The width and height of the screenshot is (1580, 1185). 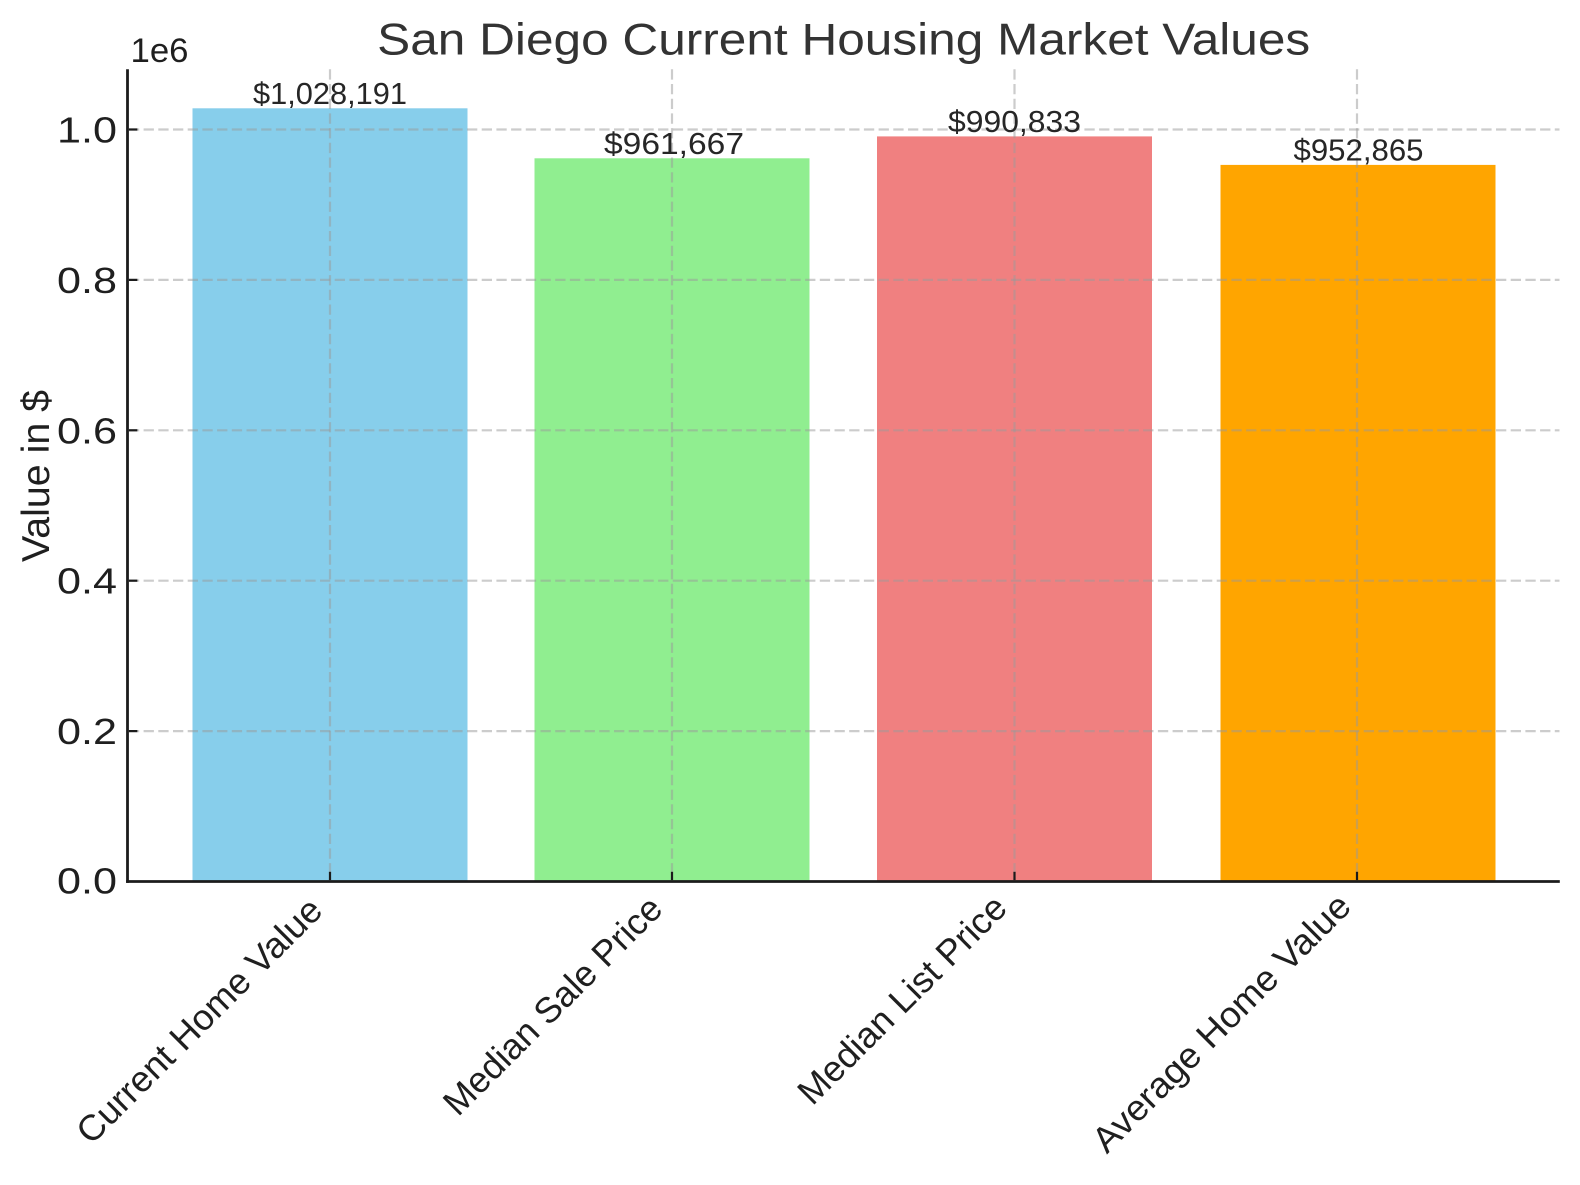 What do you see at coordinates (1359, 150) in the screenshot?
I see `svg-text: $952,865` at bounding box center [1359, 150].